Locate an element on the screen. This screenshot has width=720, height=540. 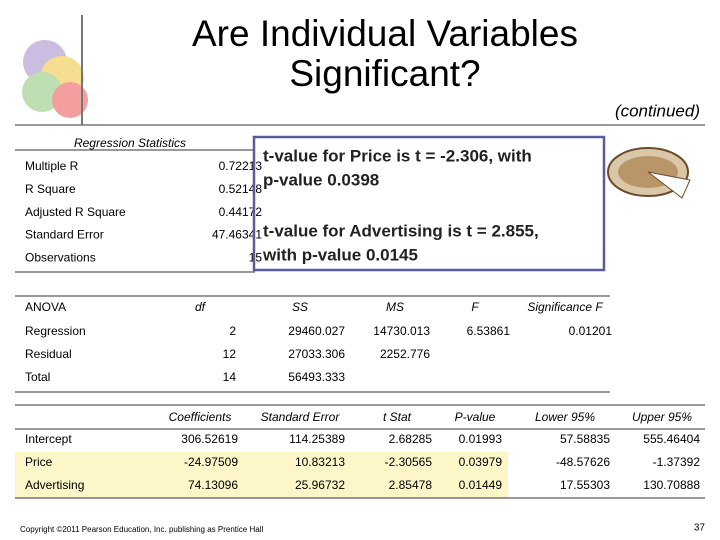
column-header: P-value is located at coordinates (475, 417).